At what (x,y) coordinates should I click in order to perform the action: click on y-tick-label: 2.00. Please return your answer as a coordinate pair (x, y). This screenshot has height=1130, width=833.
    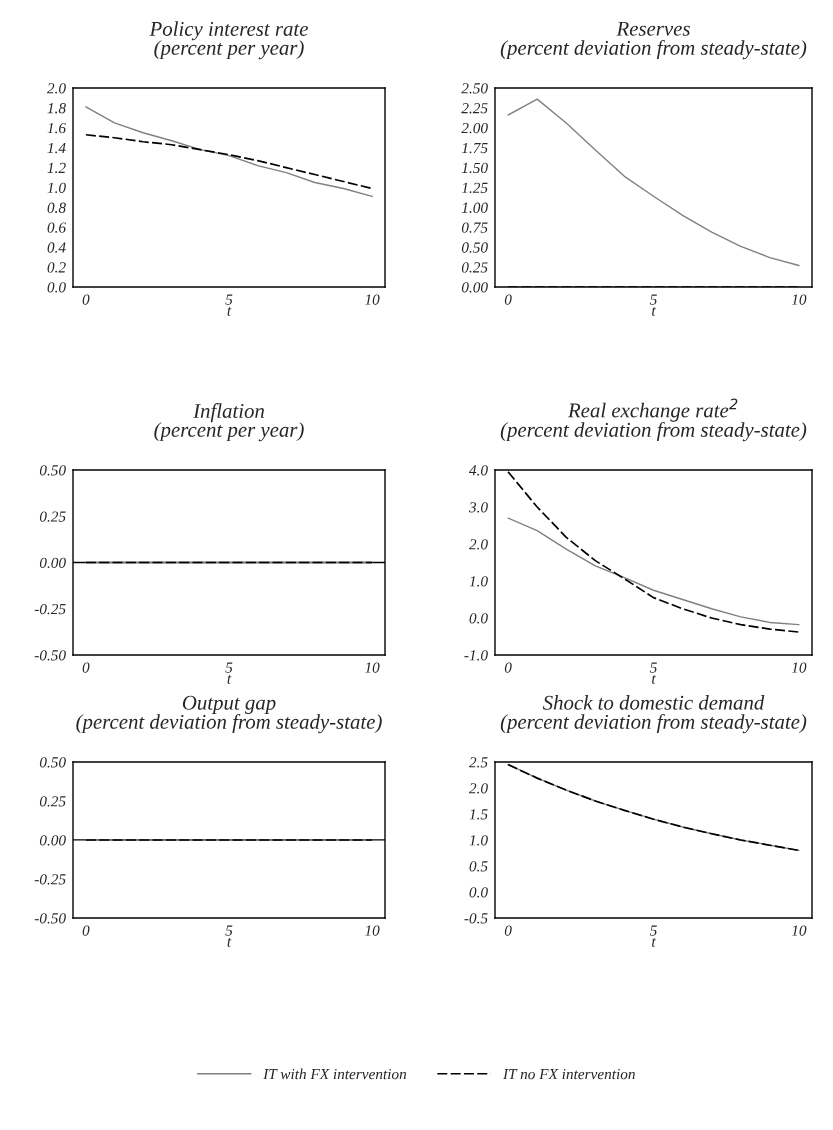
    Looking at the image, I should click on (474, 128).